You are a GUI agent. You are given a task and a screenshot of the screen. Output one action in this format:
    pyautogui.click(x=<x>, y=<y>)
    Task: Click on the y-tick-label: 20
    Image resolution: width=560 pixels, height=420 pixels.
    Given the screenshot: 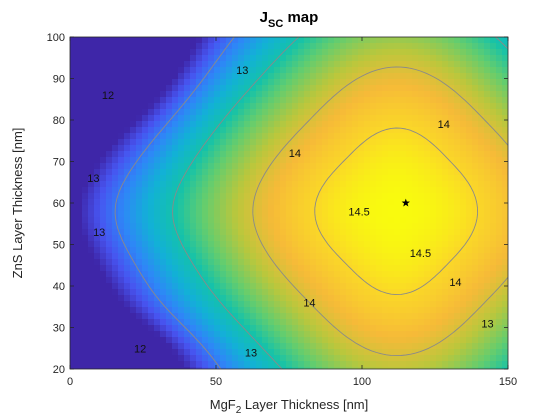 What is the action you would take?
    pyautogui.click(x=59, y=370)
    